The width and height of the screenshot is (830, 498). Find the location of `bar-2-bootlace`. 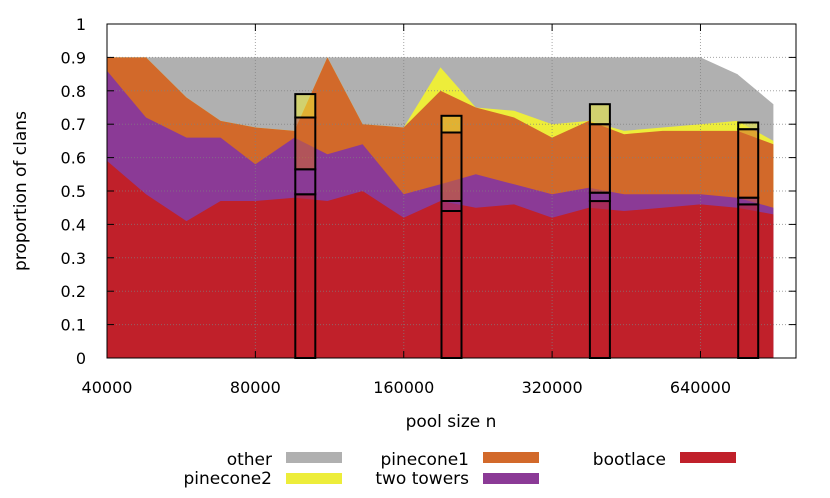

bar-2-bootlace is located at coordinates (451, 284).